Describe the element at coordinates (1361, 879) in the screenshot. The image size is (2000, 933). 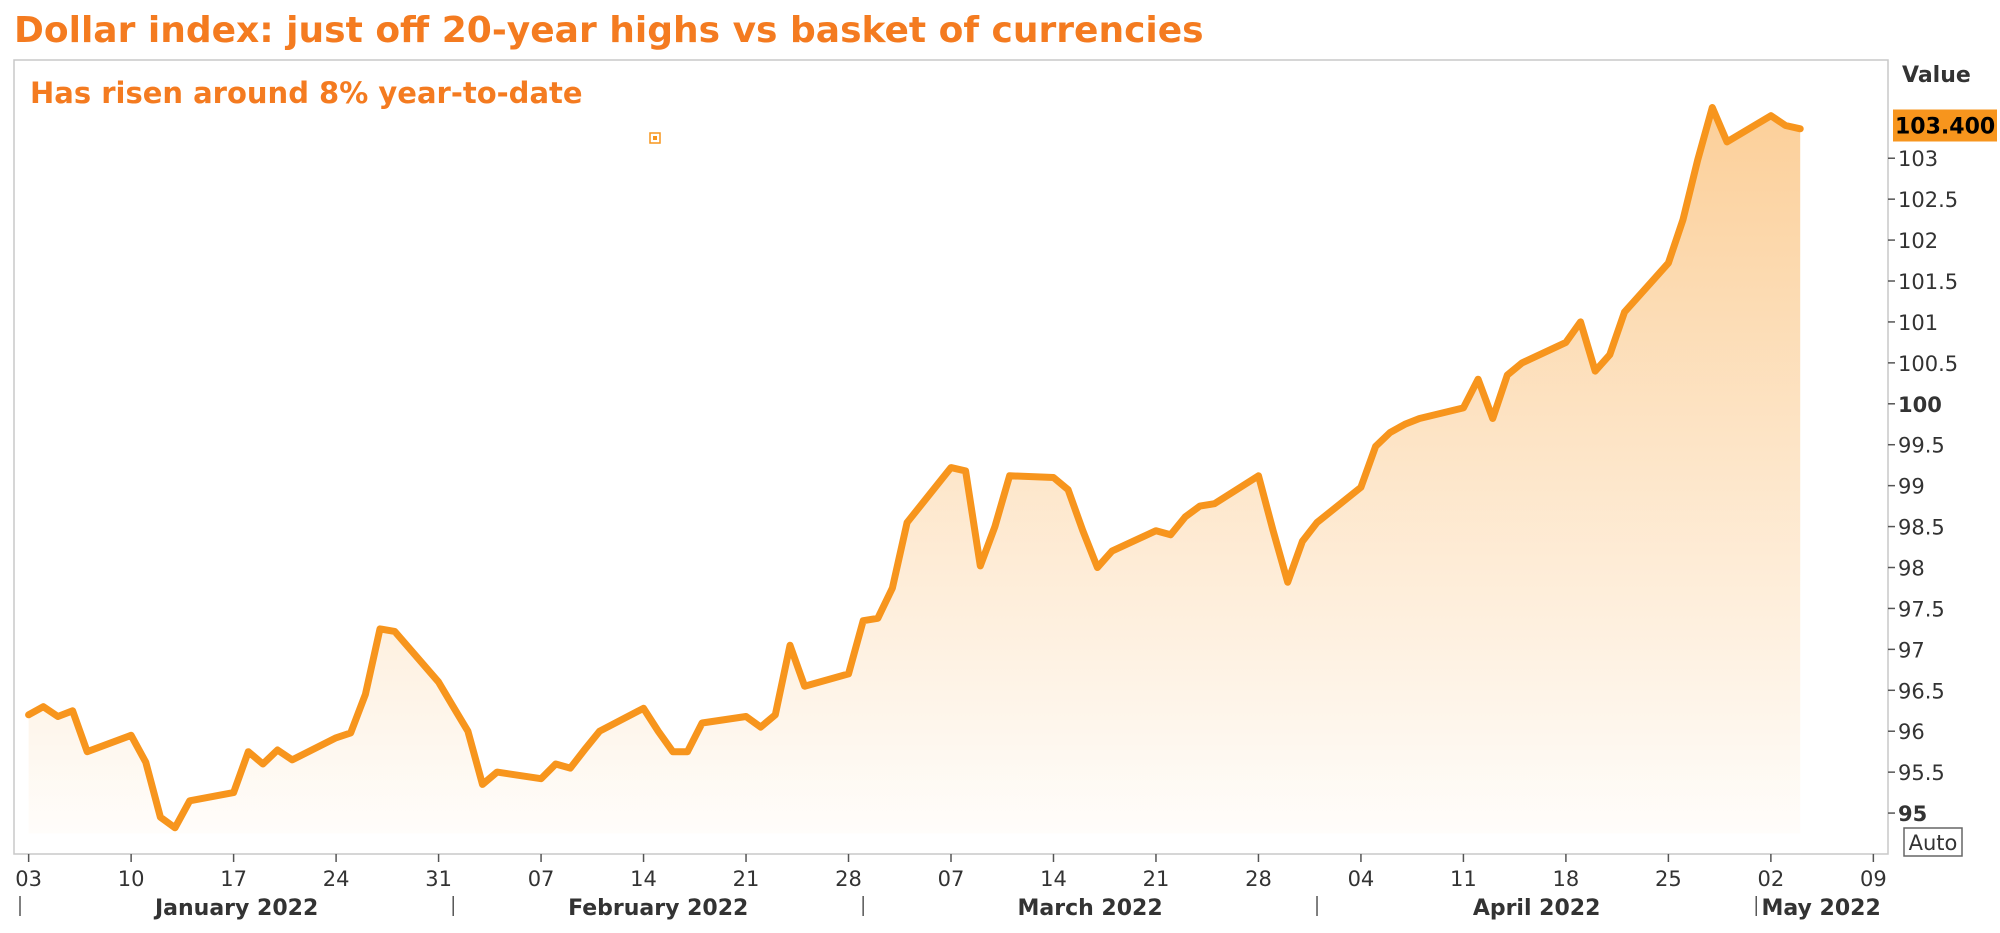
I see `x-tick-label: 04` at that location.